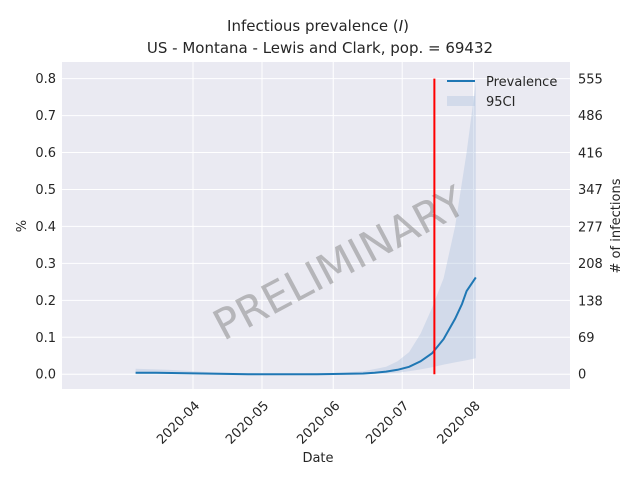 This screenshot has width=640, height=480. What do you see at coordinates (45, 338) in the screenshot?
I see `y-tick-label-left: 0.1` at bounding box center [45, 338].